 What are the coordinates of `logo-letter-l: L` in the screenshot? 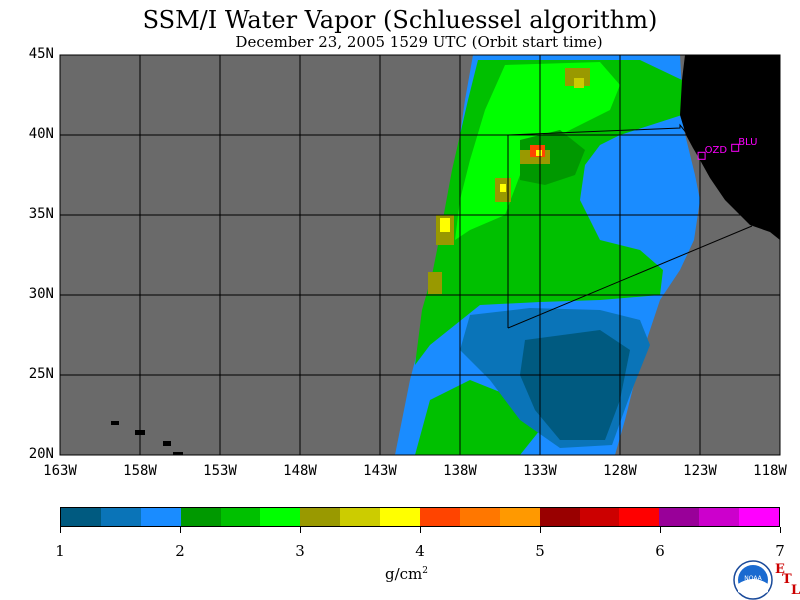 It's located at (795, 590).